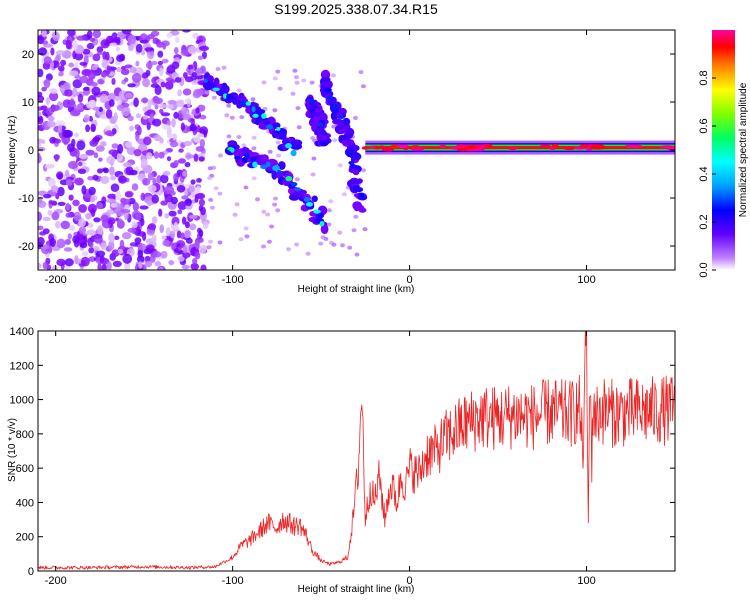  I want to click on snr-x-tick-label: 100, so click(586, 581).